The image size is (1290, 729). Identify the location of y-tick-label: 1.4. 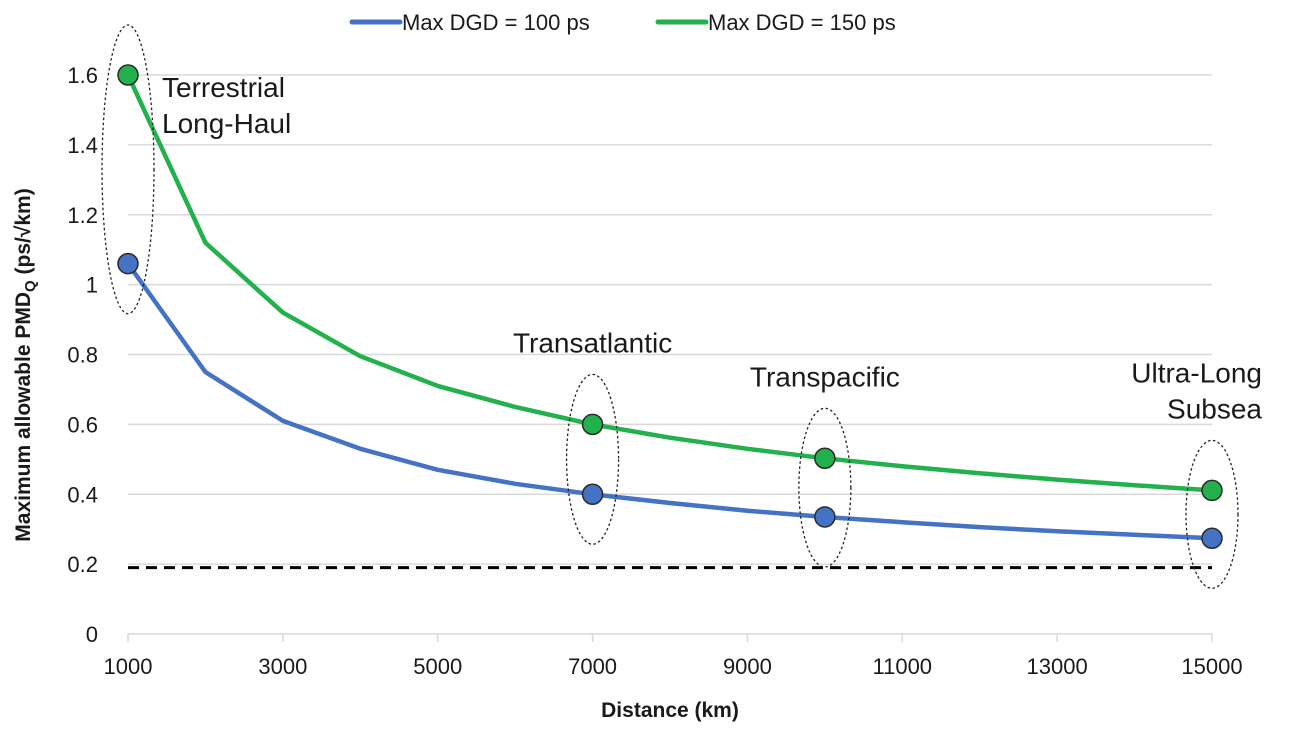
(82, 145).